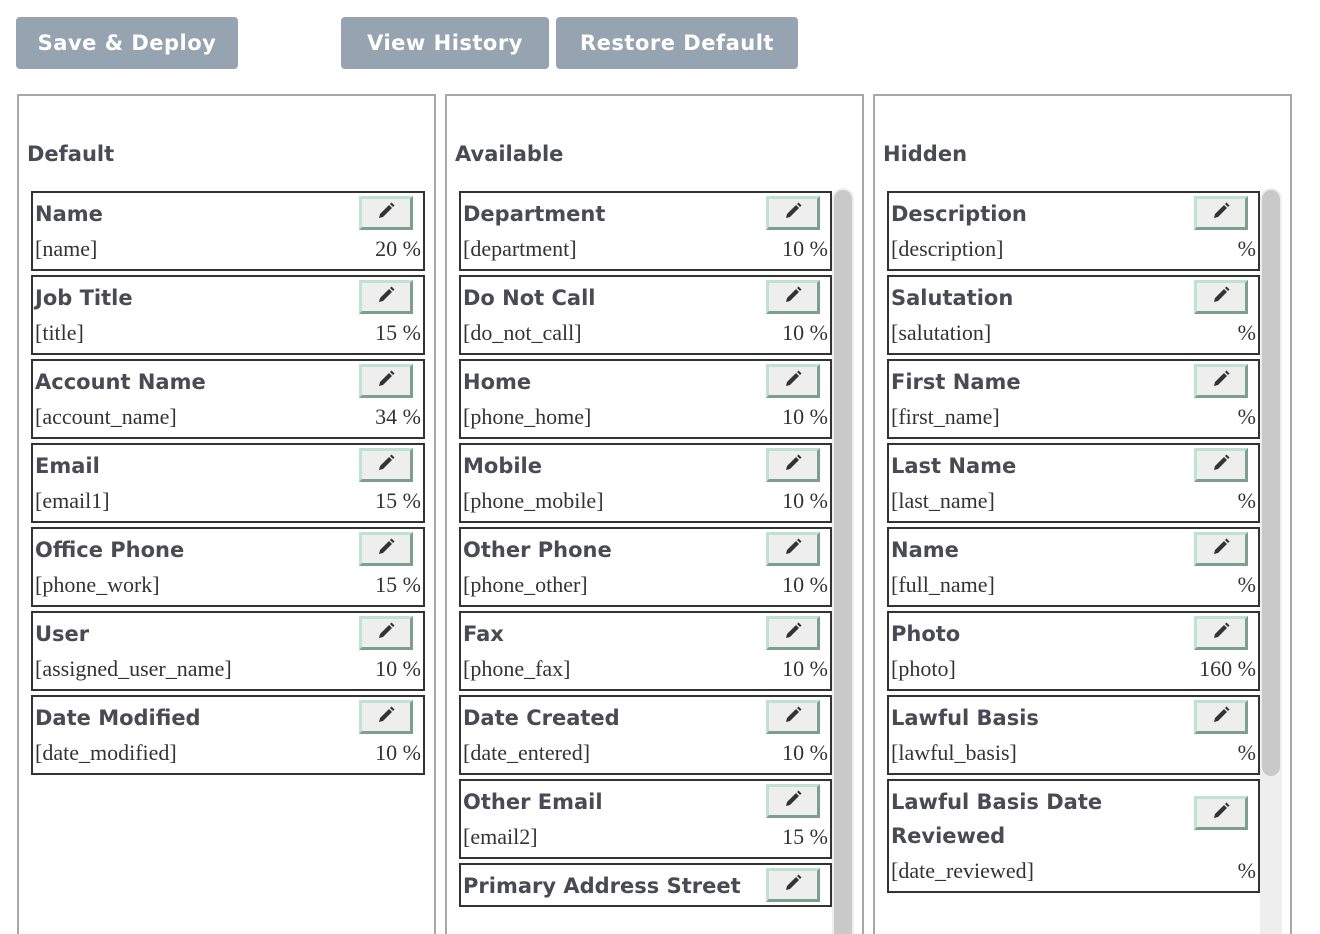  What do you see at coordinates (997, 819) in the screenshot?
I see `field-label: Lawful Basis Date Reviewed` at bounding box center [997, 819].